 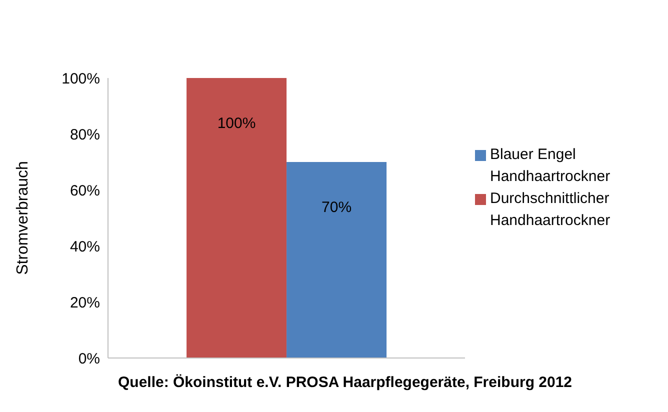 What do you see at coordinates (81, 79) in the screenshot?
I see `y-tick-label: 100%` at bounding box center [81, 79].